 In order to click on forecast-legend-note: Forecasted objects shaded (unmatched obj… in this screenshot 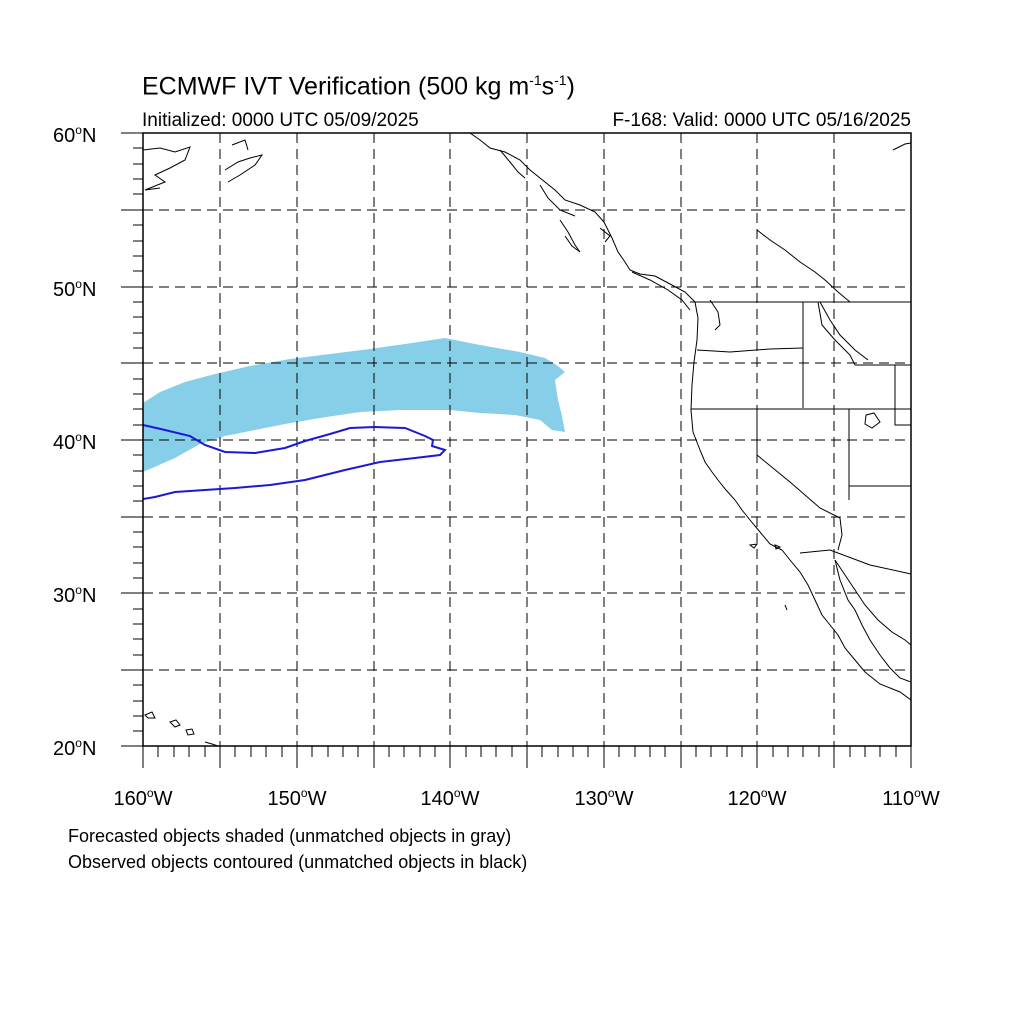, I will do `click(290, 836)`.